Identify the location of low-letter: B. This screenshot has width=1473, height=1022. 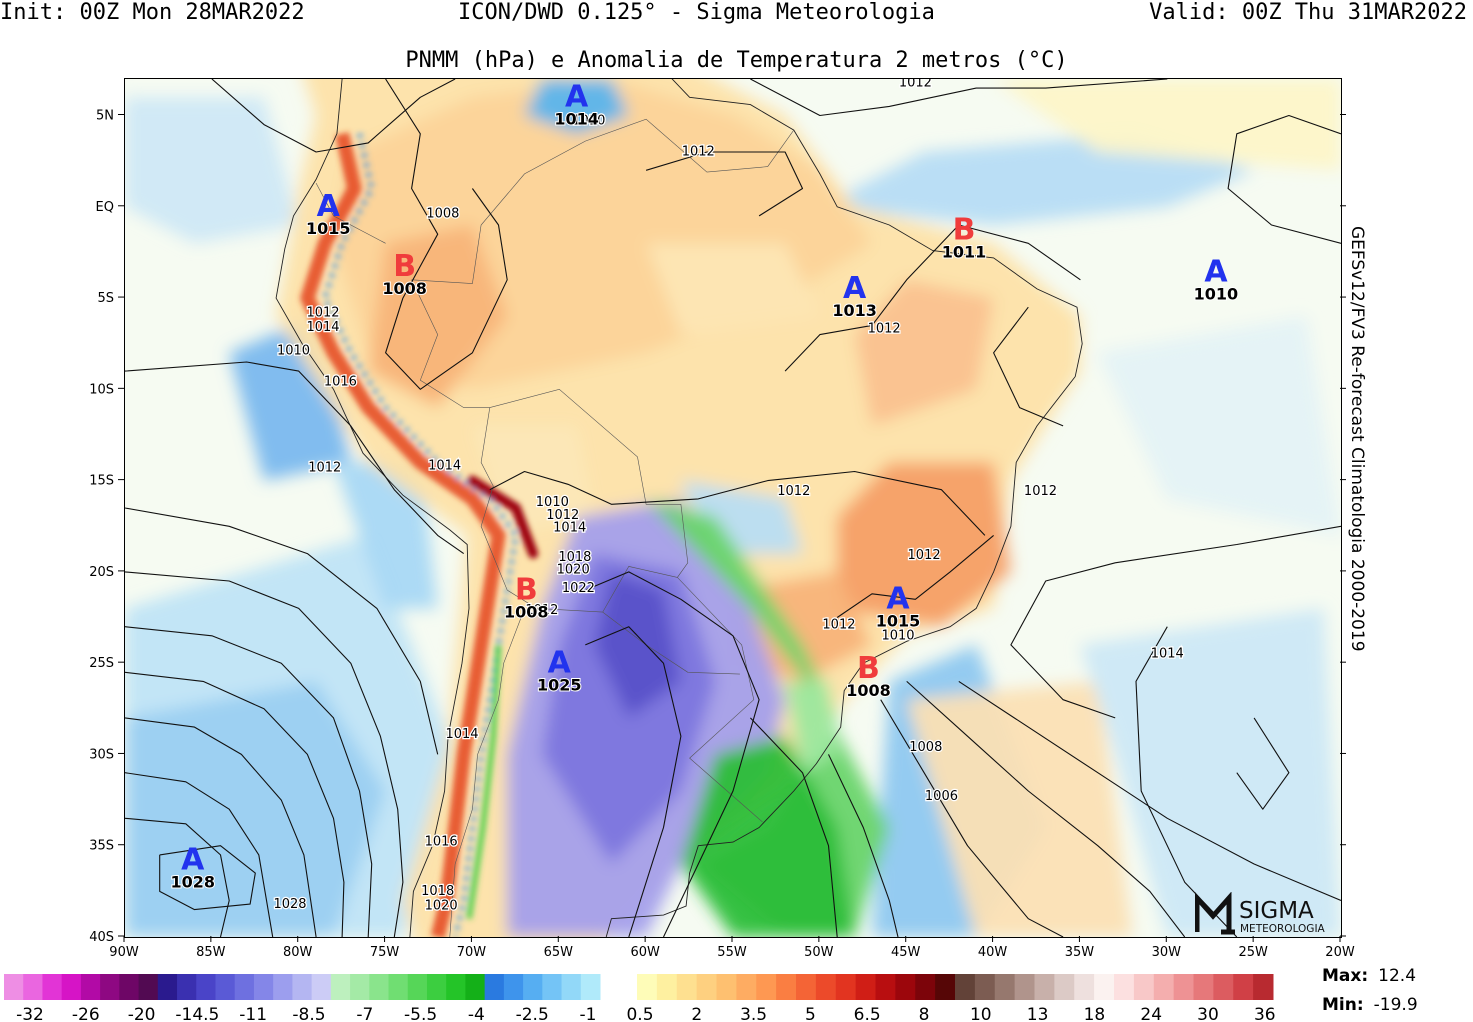
(964, 230).